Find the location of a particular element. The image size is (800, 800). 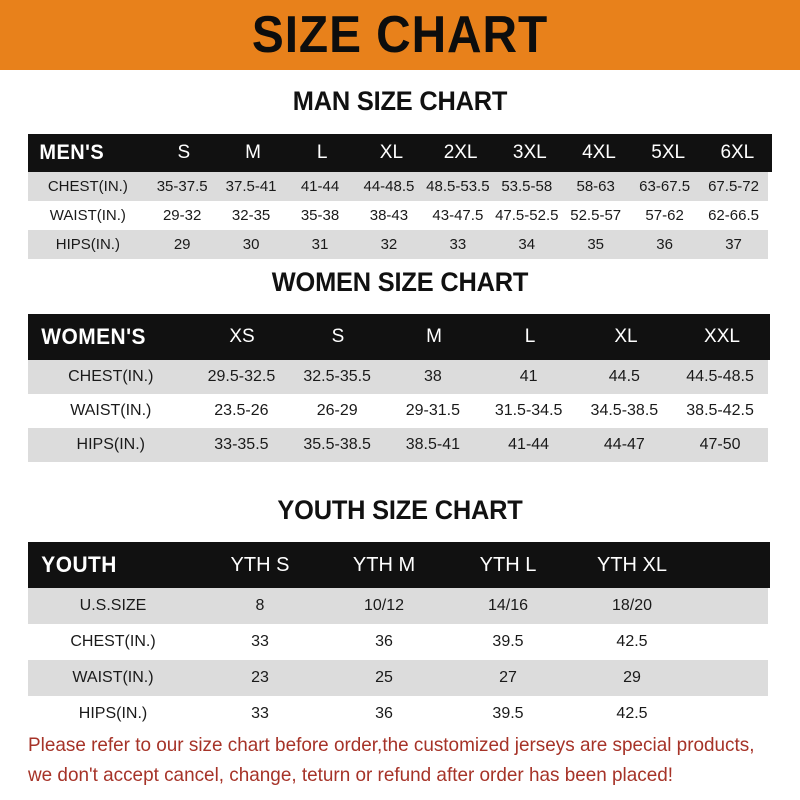

table-cell: 57-62 is located at coordinates (664, 215).